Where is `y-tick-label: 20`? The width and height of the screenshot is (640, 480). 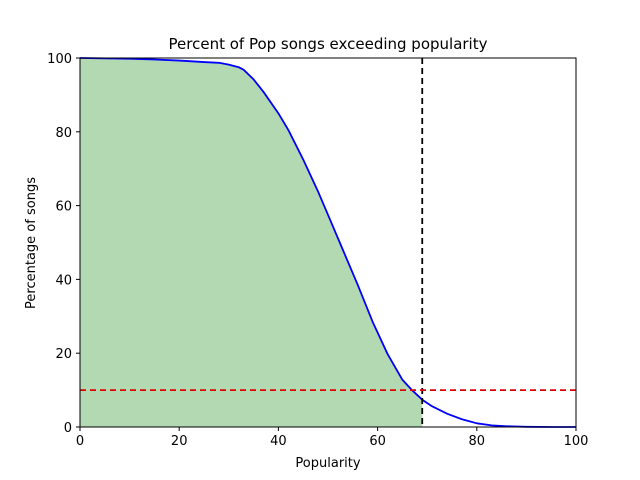 y-tick-label: 20 is located at coordinates (63, 354).